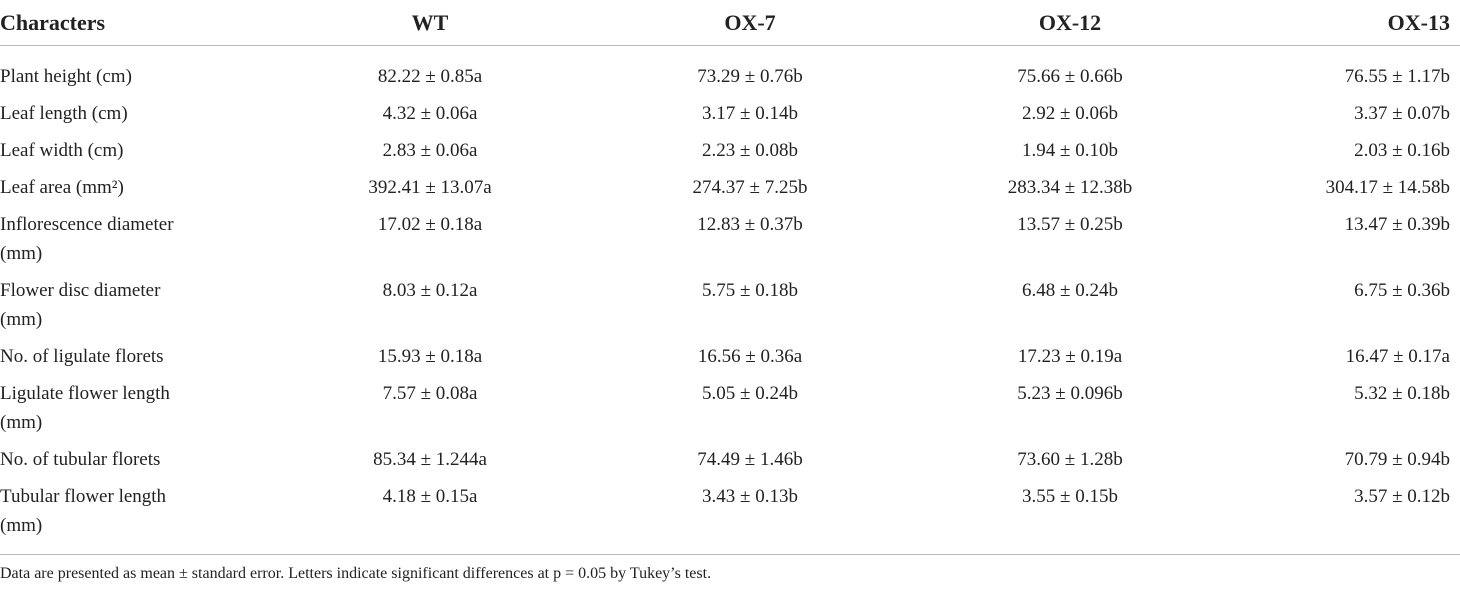  Describe the element at coordinates (80, 305) in the screenshot. I see `row-label: Flower disc diameter (mm)` at that location.